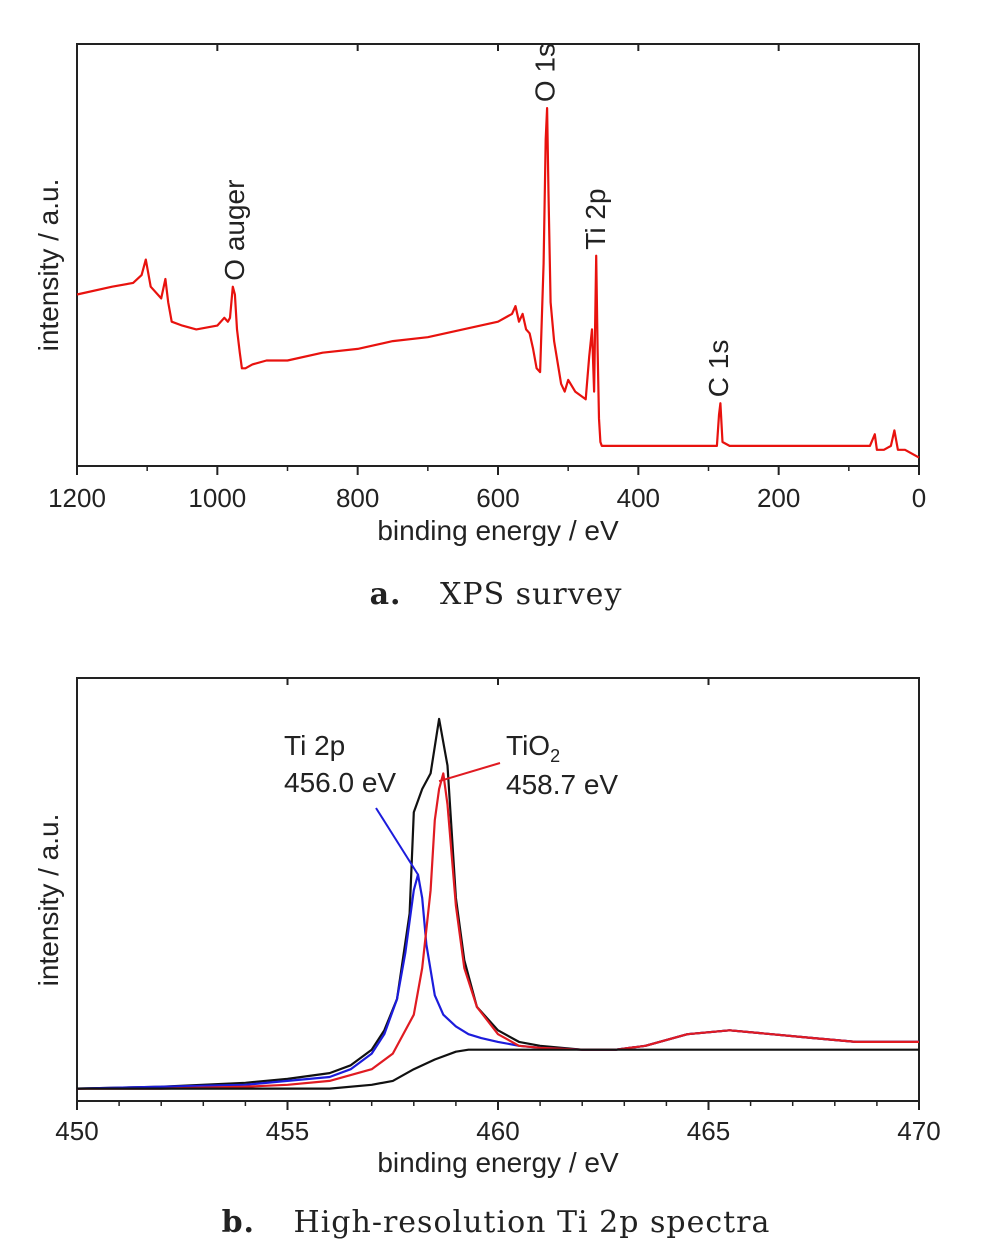 This screenshot has height=1260, width=992. I want to click on panel-a-caption-letter: a., so click(386, 594).